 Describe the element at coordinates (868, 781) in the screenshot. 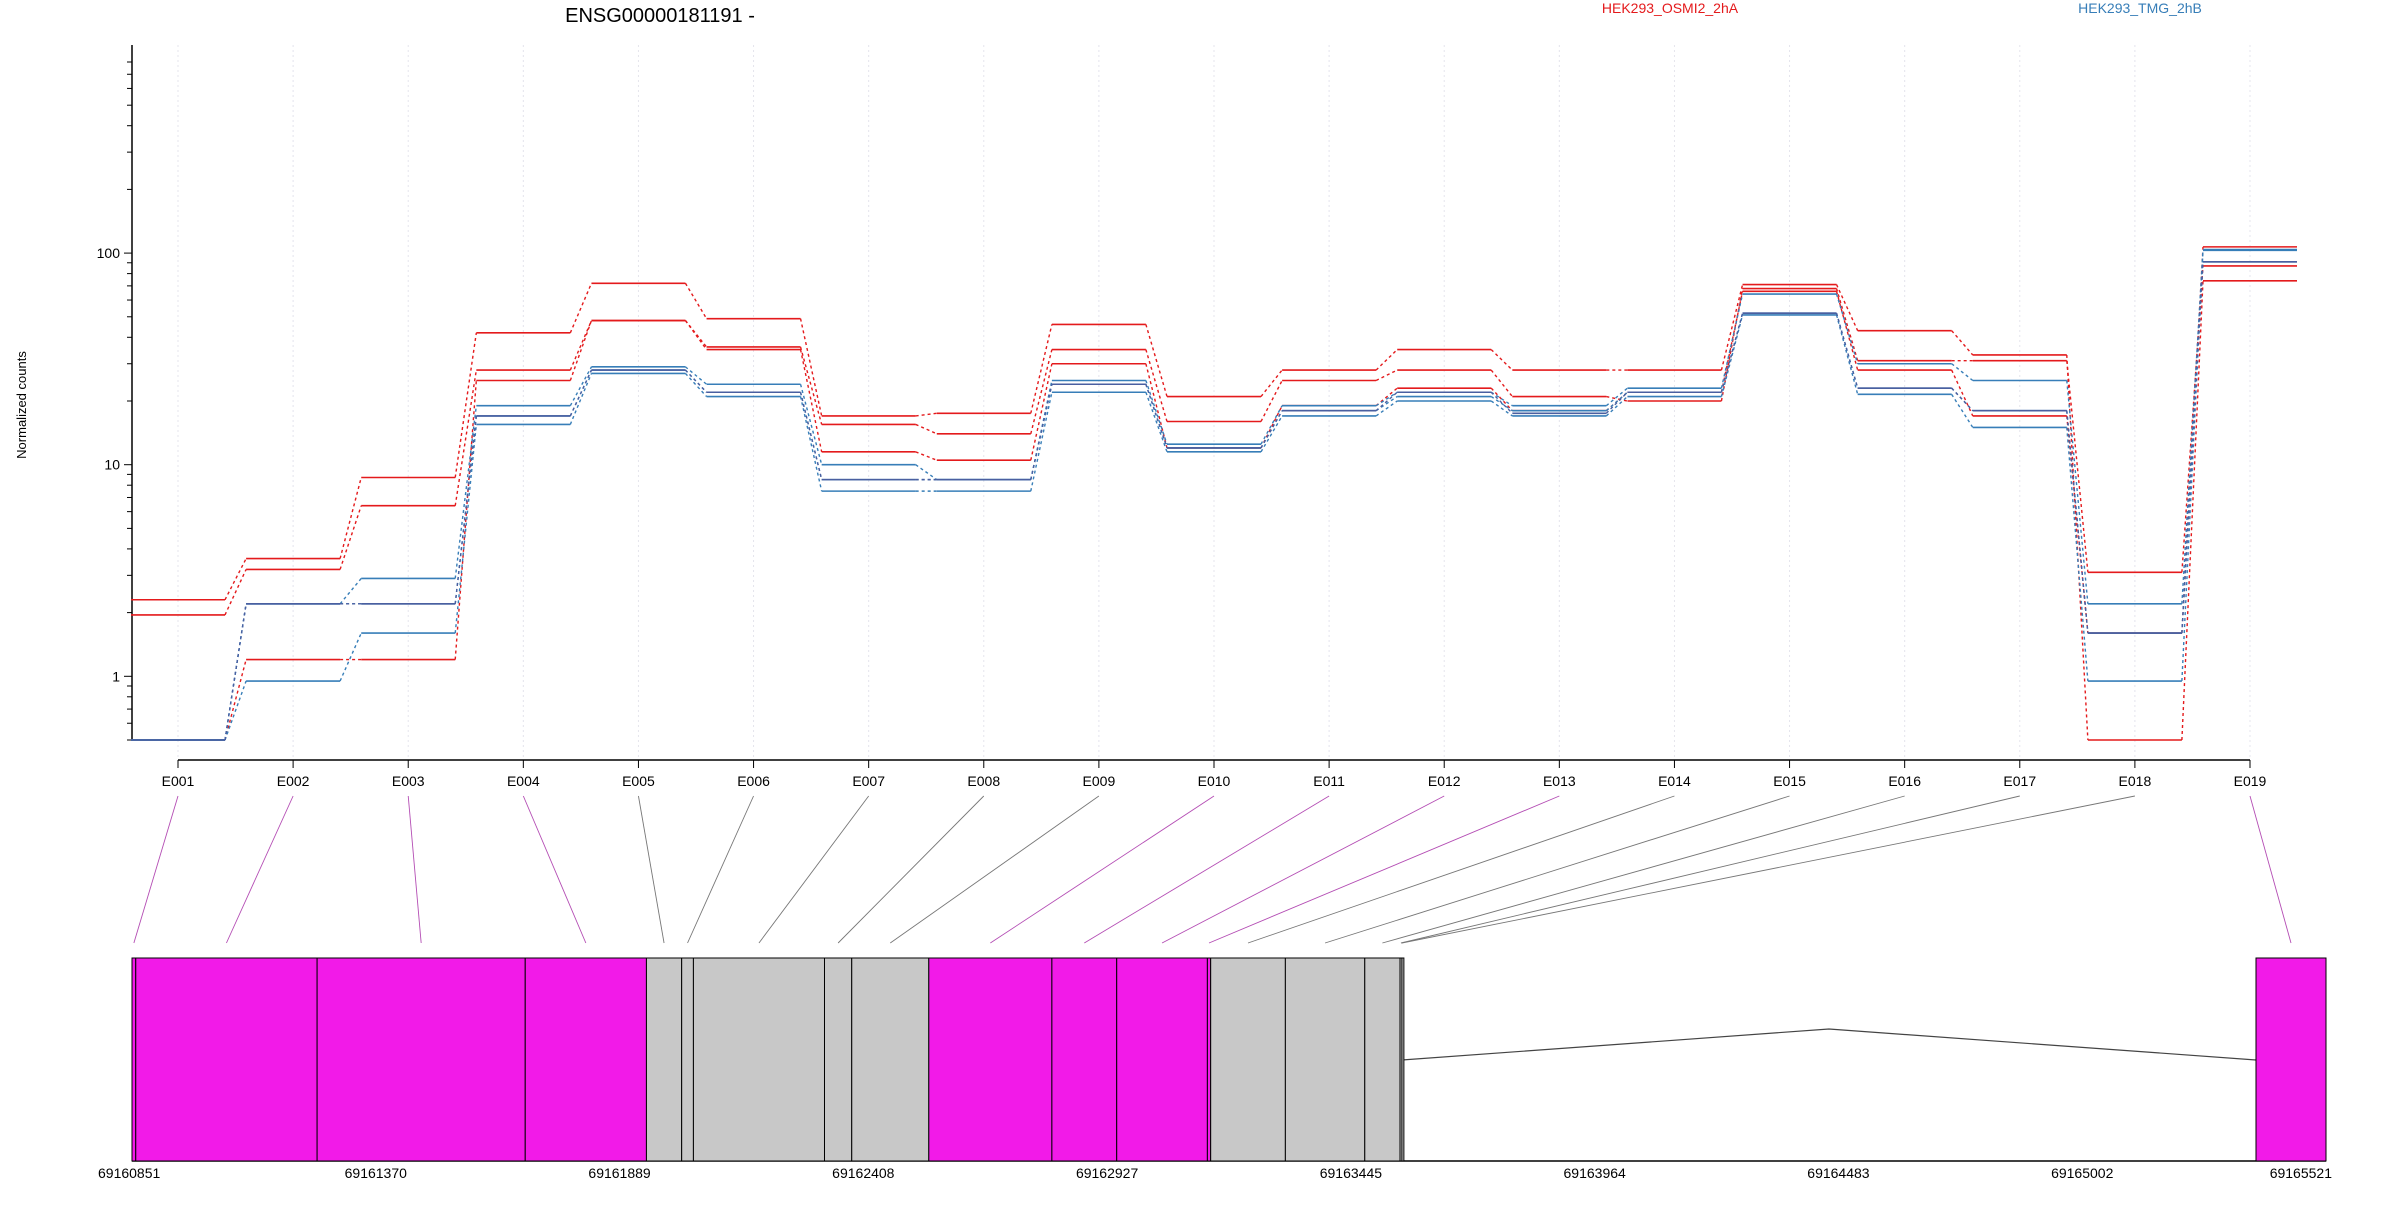

I see `x-tick-label: E007` at that location.